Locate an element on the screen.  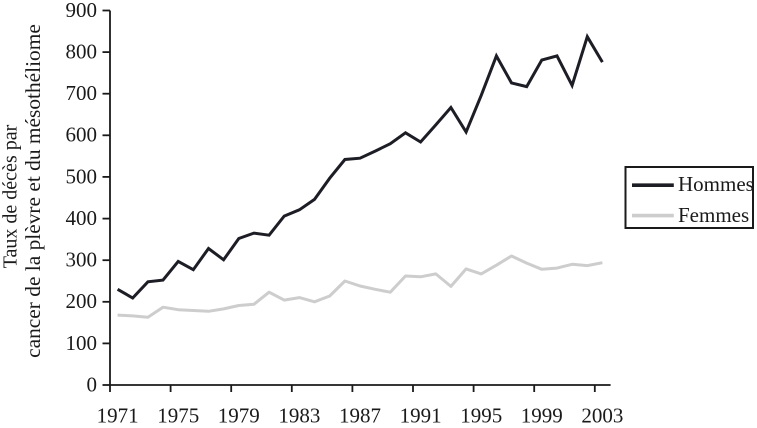
svg-text: 900 is located at coordinates (82, 11).